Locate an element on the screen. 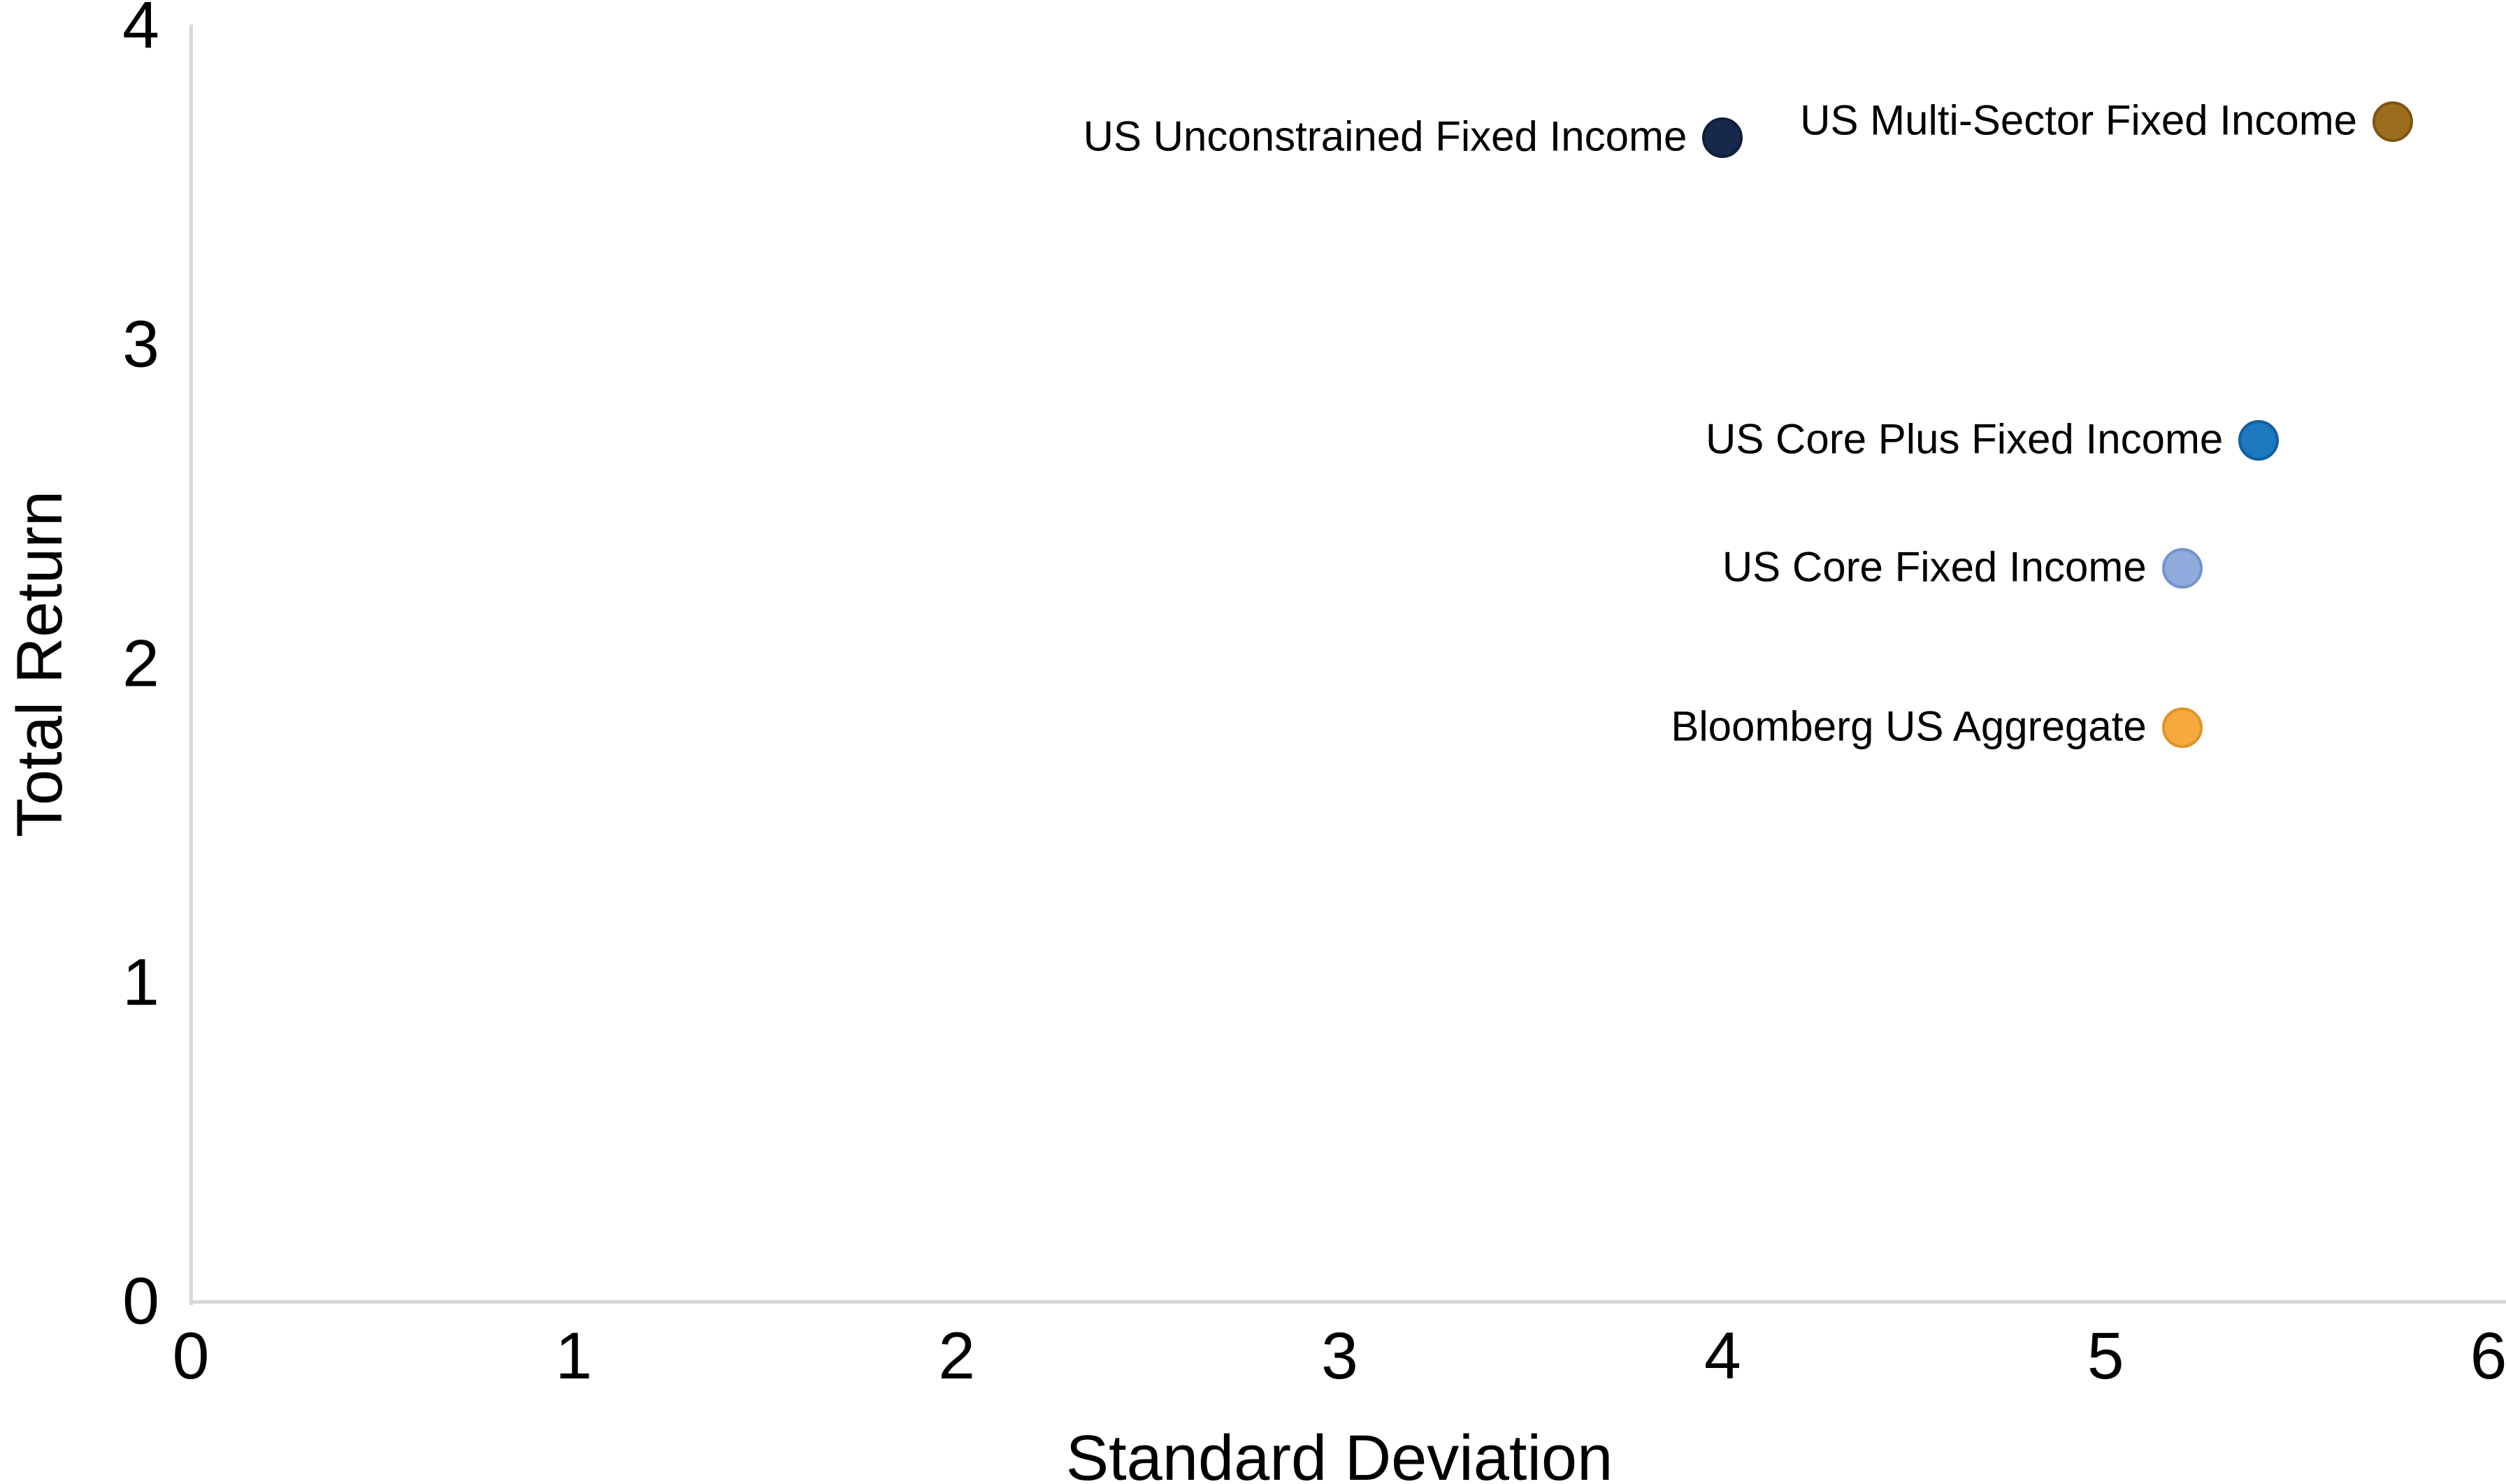 The height and width of the screenshot is (1484, 2506). data-point-us-multi-sector-fixed-income is located at coordinates (2393, 121).